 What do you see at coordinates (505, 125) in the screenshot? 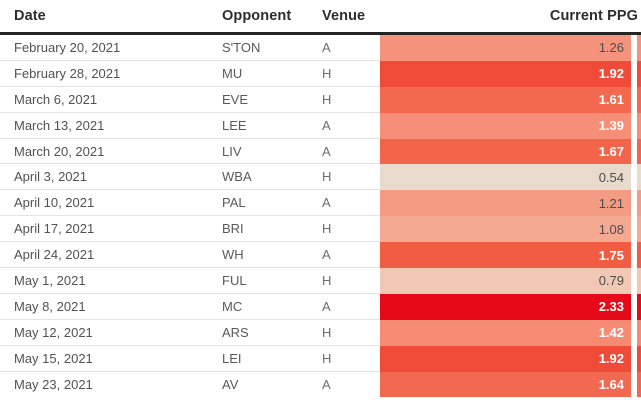
I see `ppg-heat-cell: 1.39` at bounding box center [505, 125].